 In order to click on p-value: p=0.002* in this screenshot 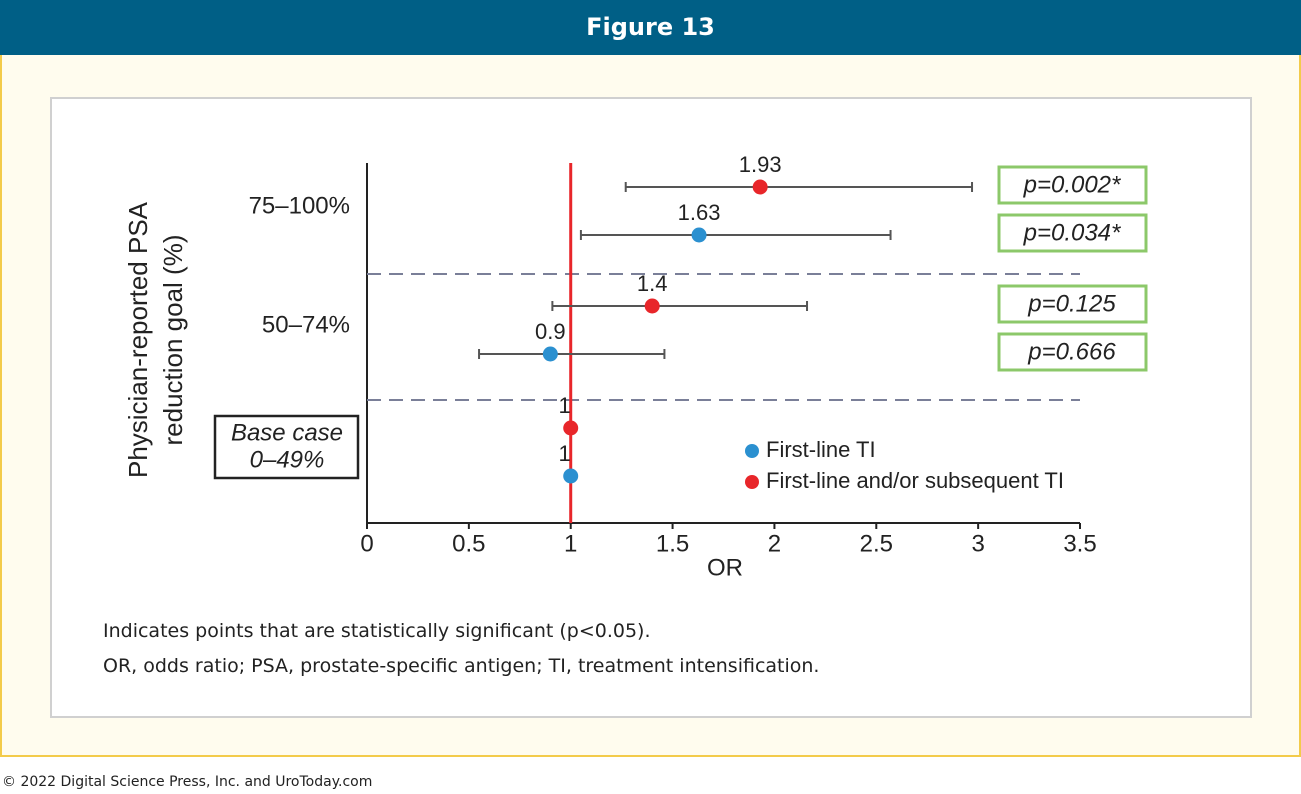, I will do `click(1072, 184)`.